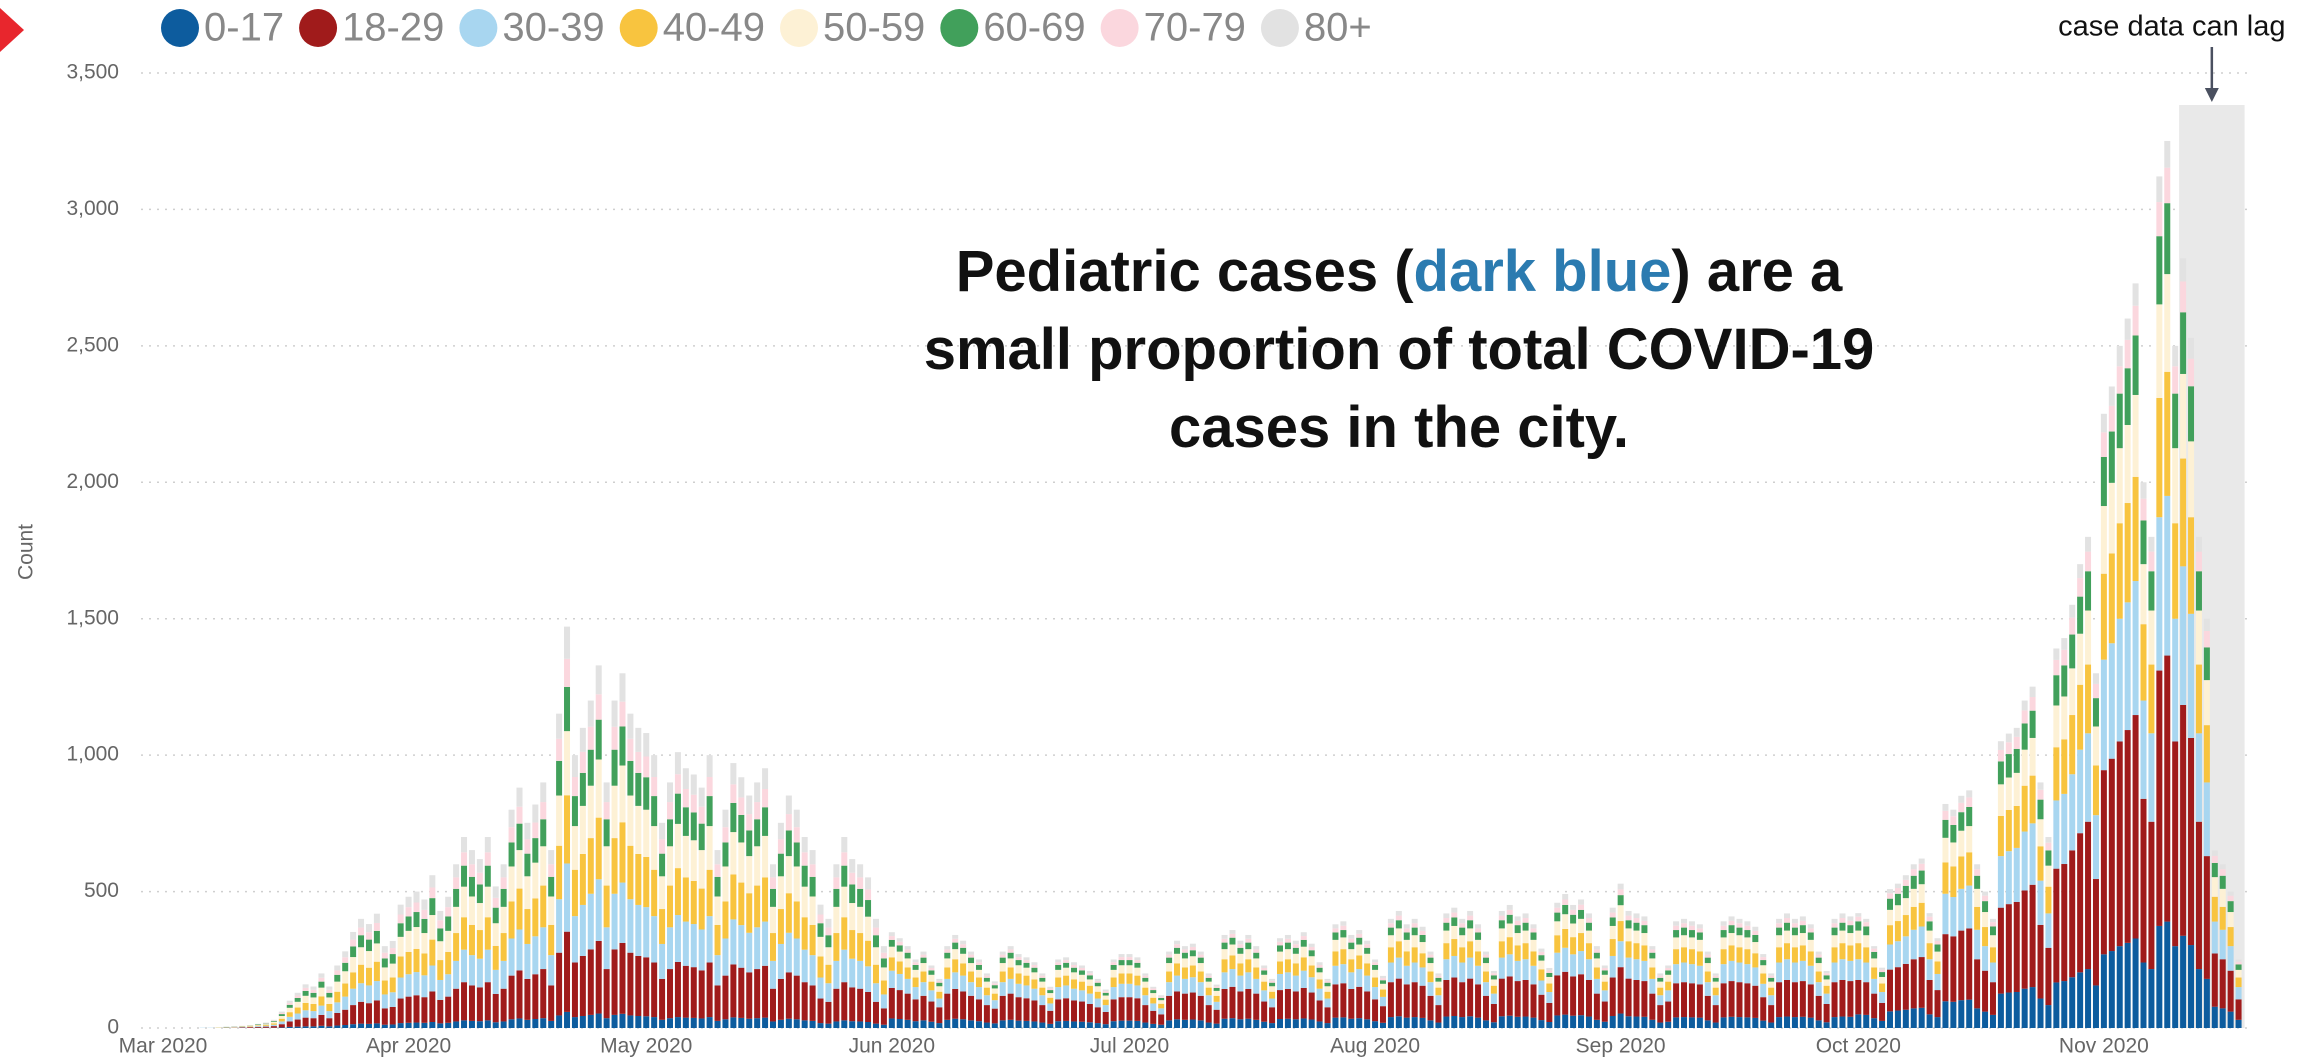 The height and width of the screenshot is (1062, 2315). What do you see at coordinates (874, 28) in the screenshot?
I see `legend-label: 50-59` at bounding box center [874, 28].